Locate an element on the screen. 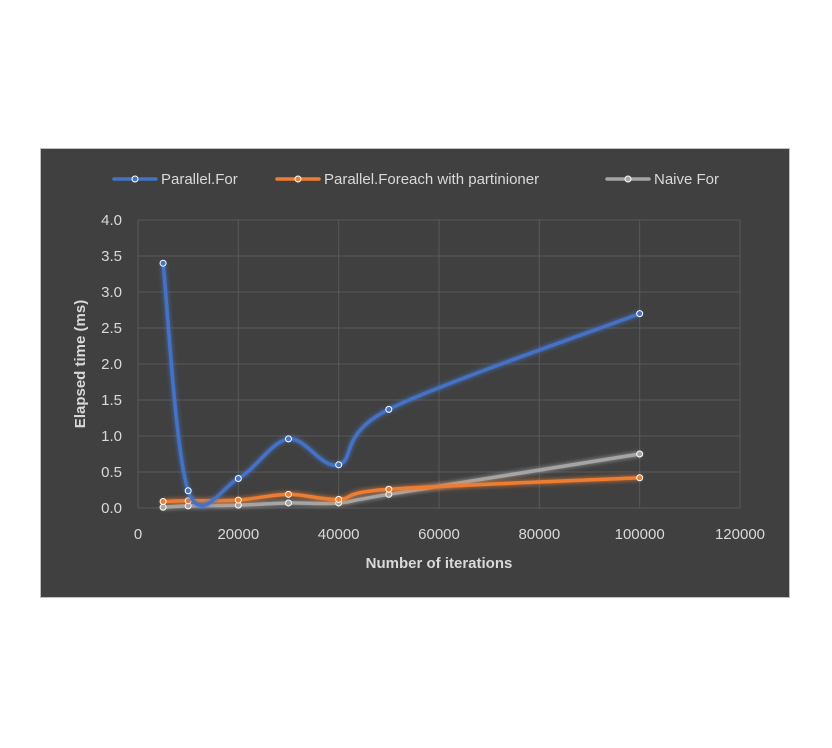  legend-item: Parallel.Foreach with partinioner is located at coordinates (407, 179).